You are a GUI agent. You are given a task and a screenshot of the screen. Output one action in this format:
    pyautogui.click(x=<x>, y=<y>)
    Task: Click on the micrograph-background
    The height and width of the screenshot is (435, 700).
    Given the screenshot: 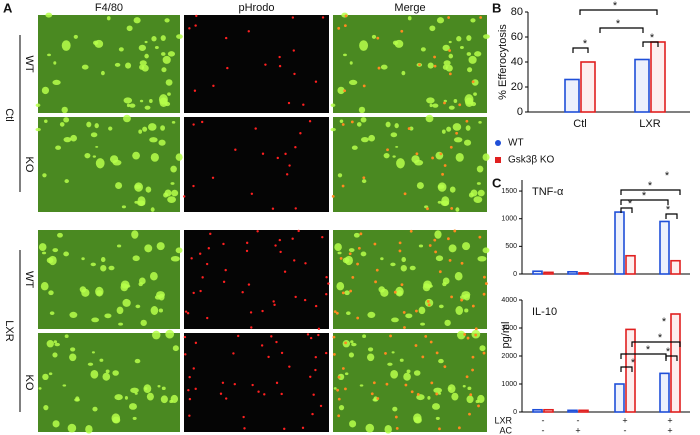 What is the action you would take?
    pyautogui.click(x=256, y=382)
    